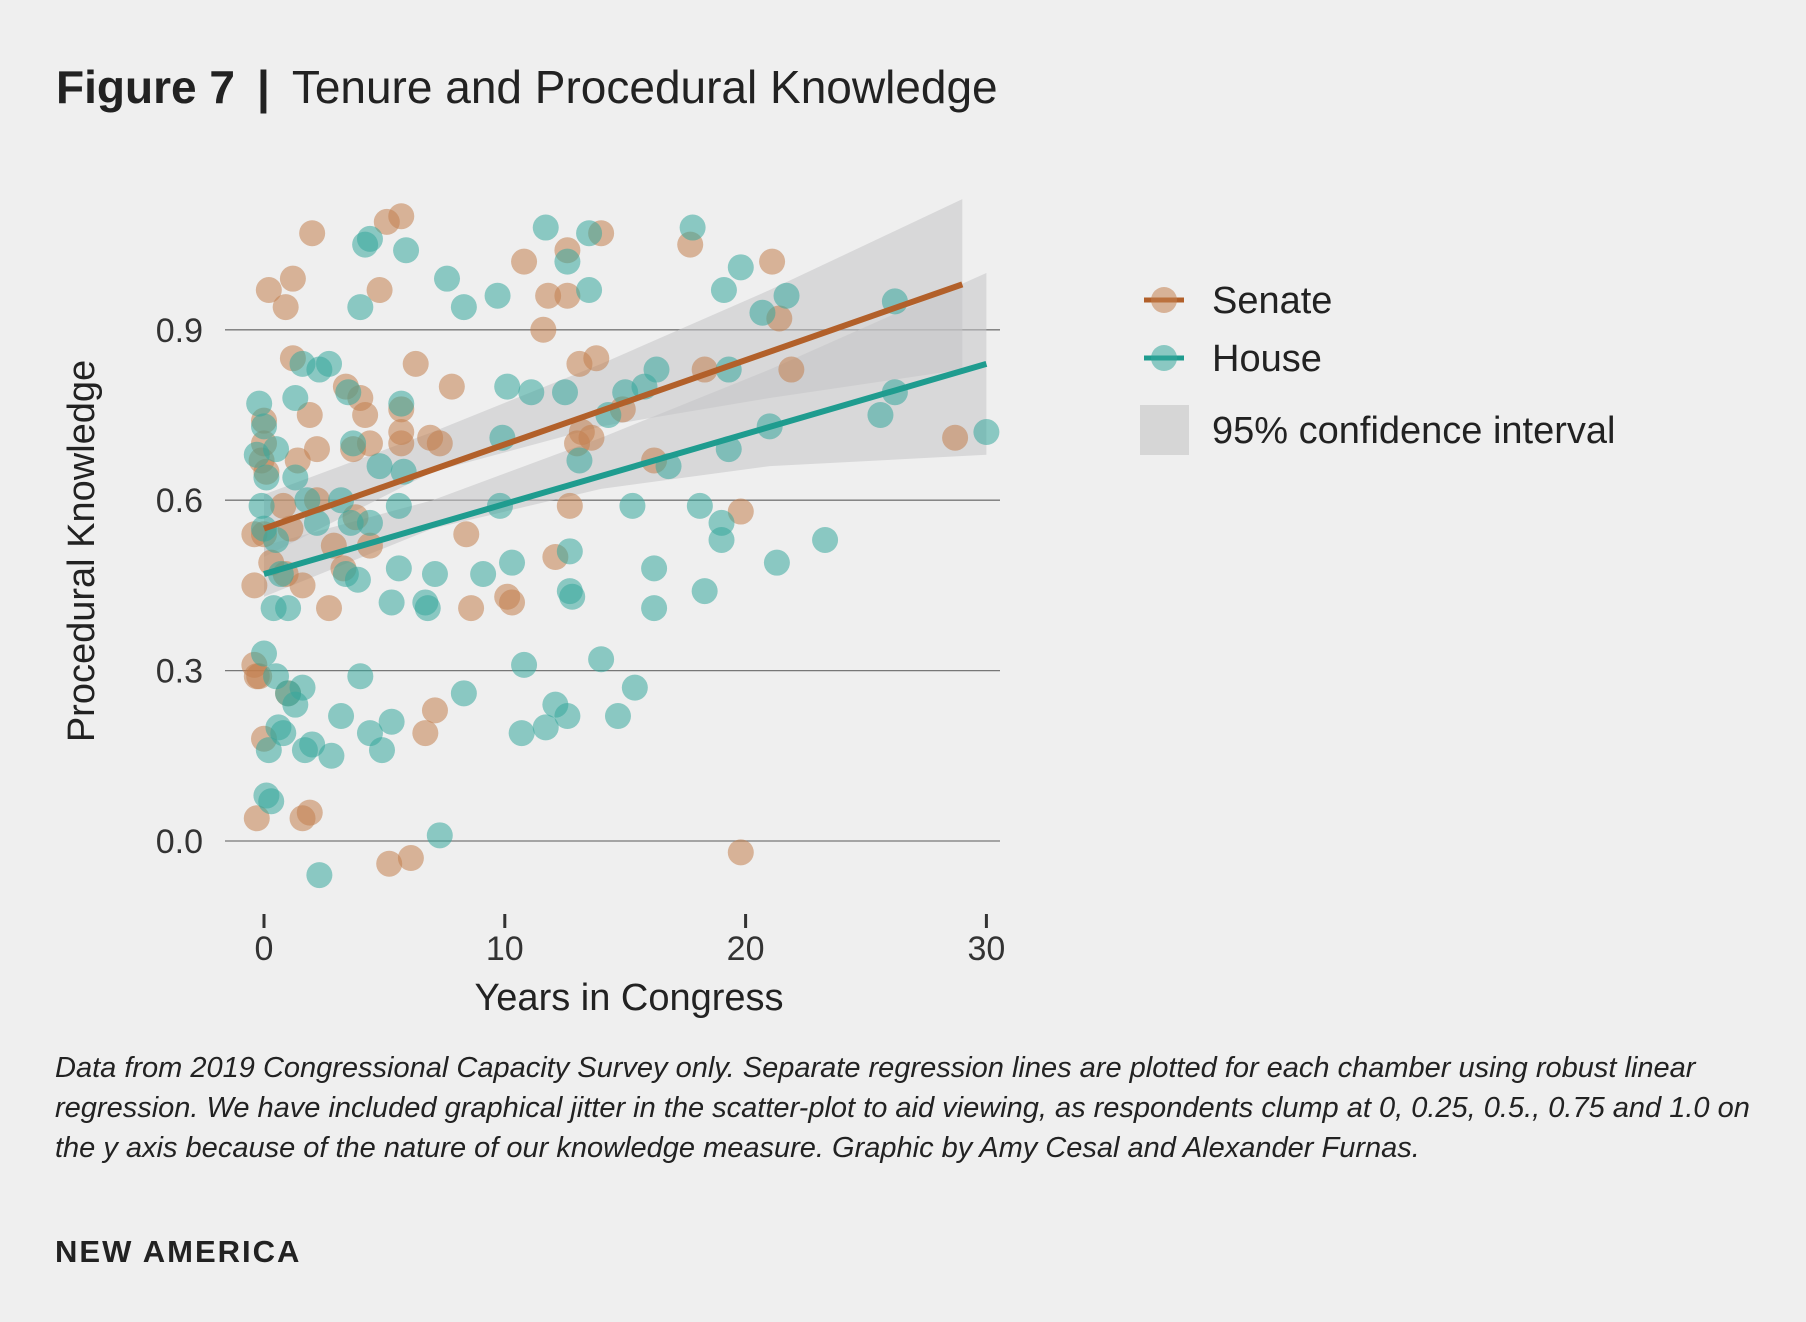  What do you see at coordinates (505, 949) in the screenshot?
I see `x-tick-label: 10` at bounding box center [505, 949].